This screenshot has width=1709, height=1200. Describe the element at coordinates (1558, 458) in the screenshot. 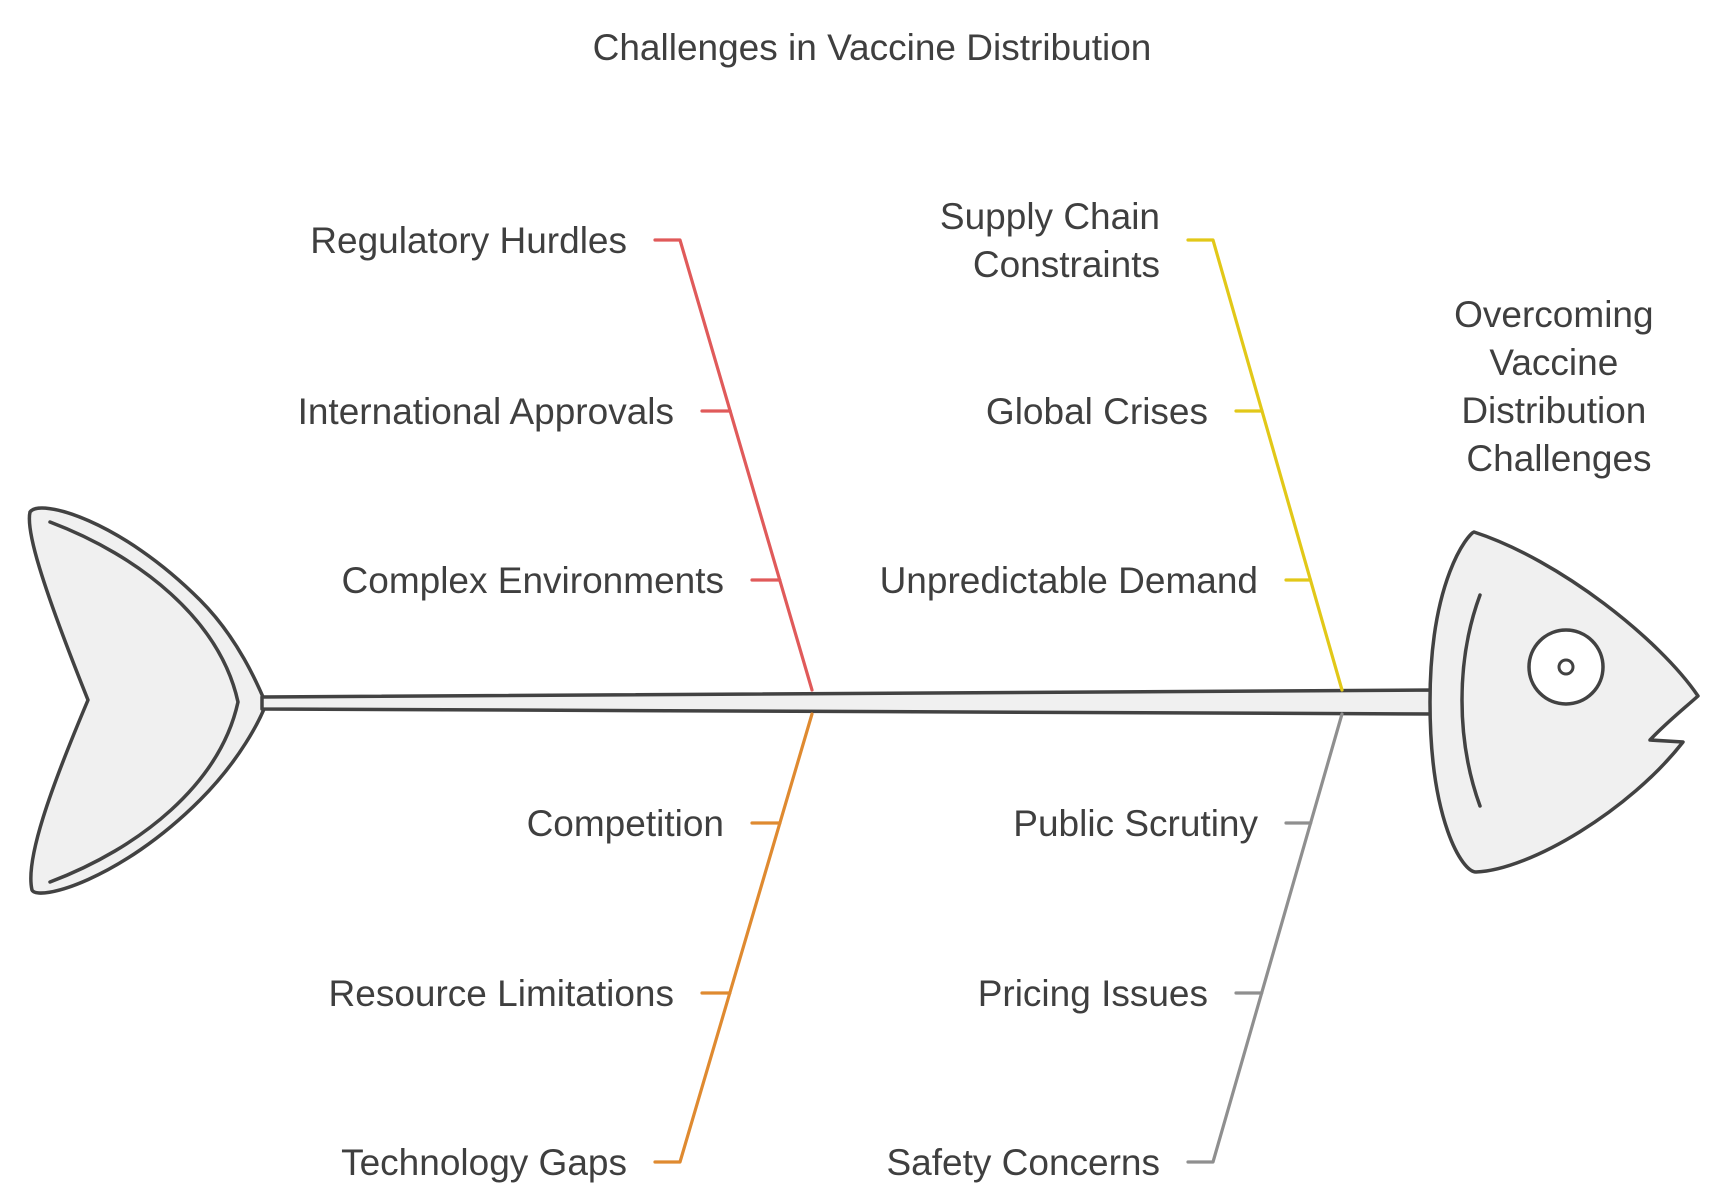

I see `effect-label-line: Challenges` at that location.